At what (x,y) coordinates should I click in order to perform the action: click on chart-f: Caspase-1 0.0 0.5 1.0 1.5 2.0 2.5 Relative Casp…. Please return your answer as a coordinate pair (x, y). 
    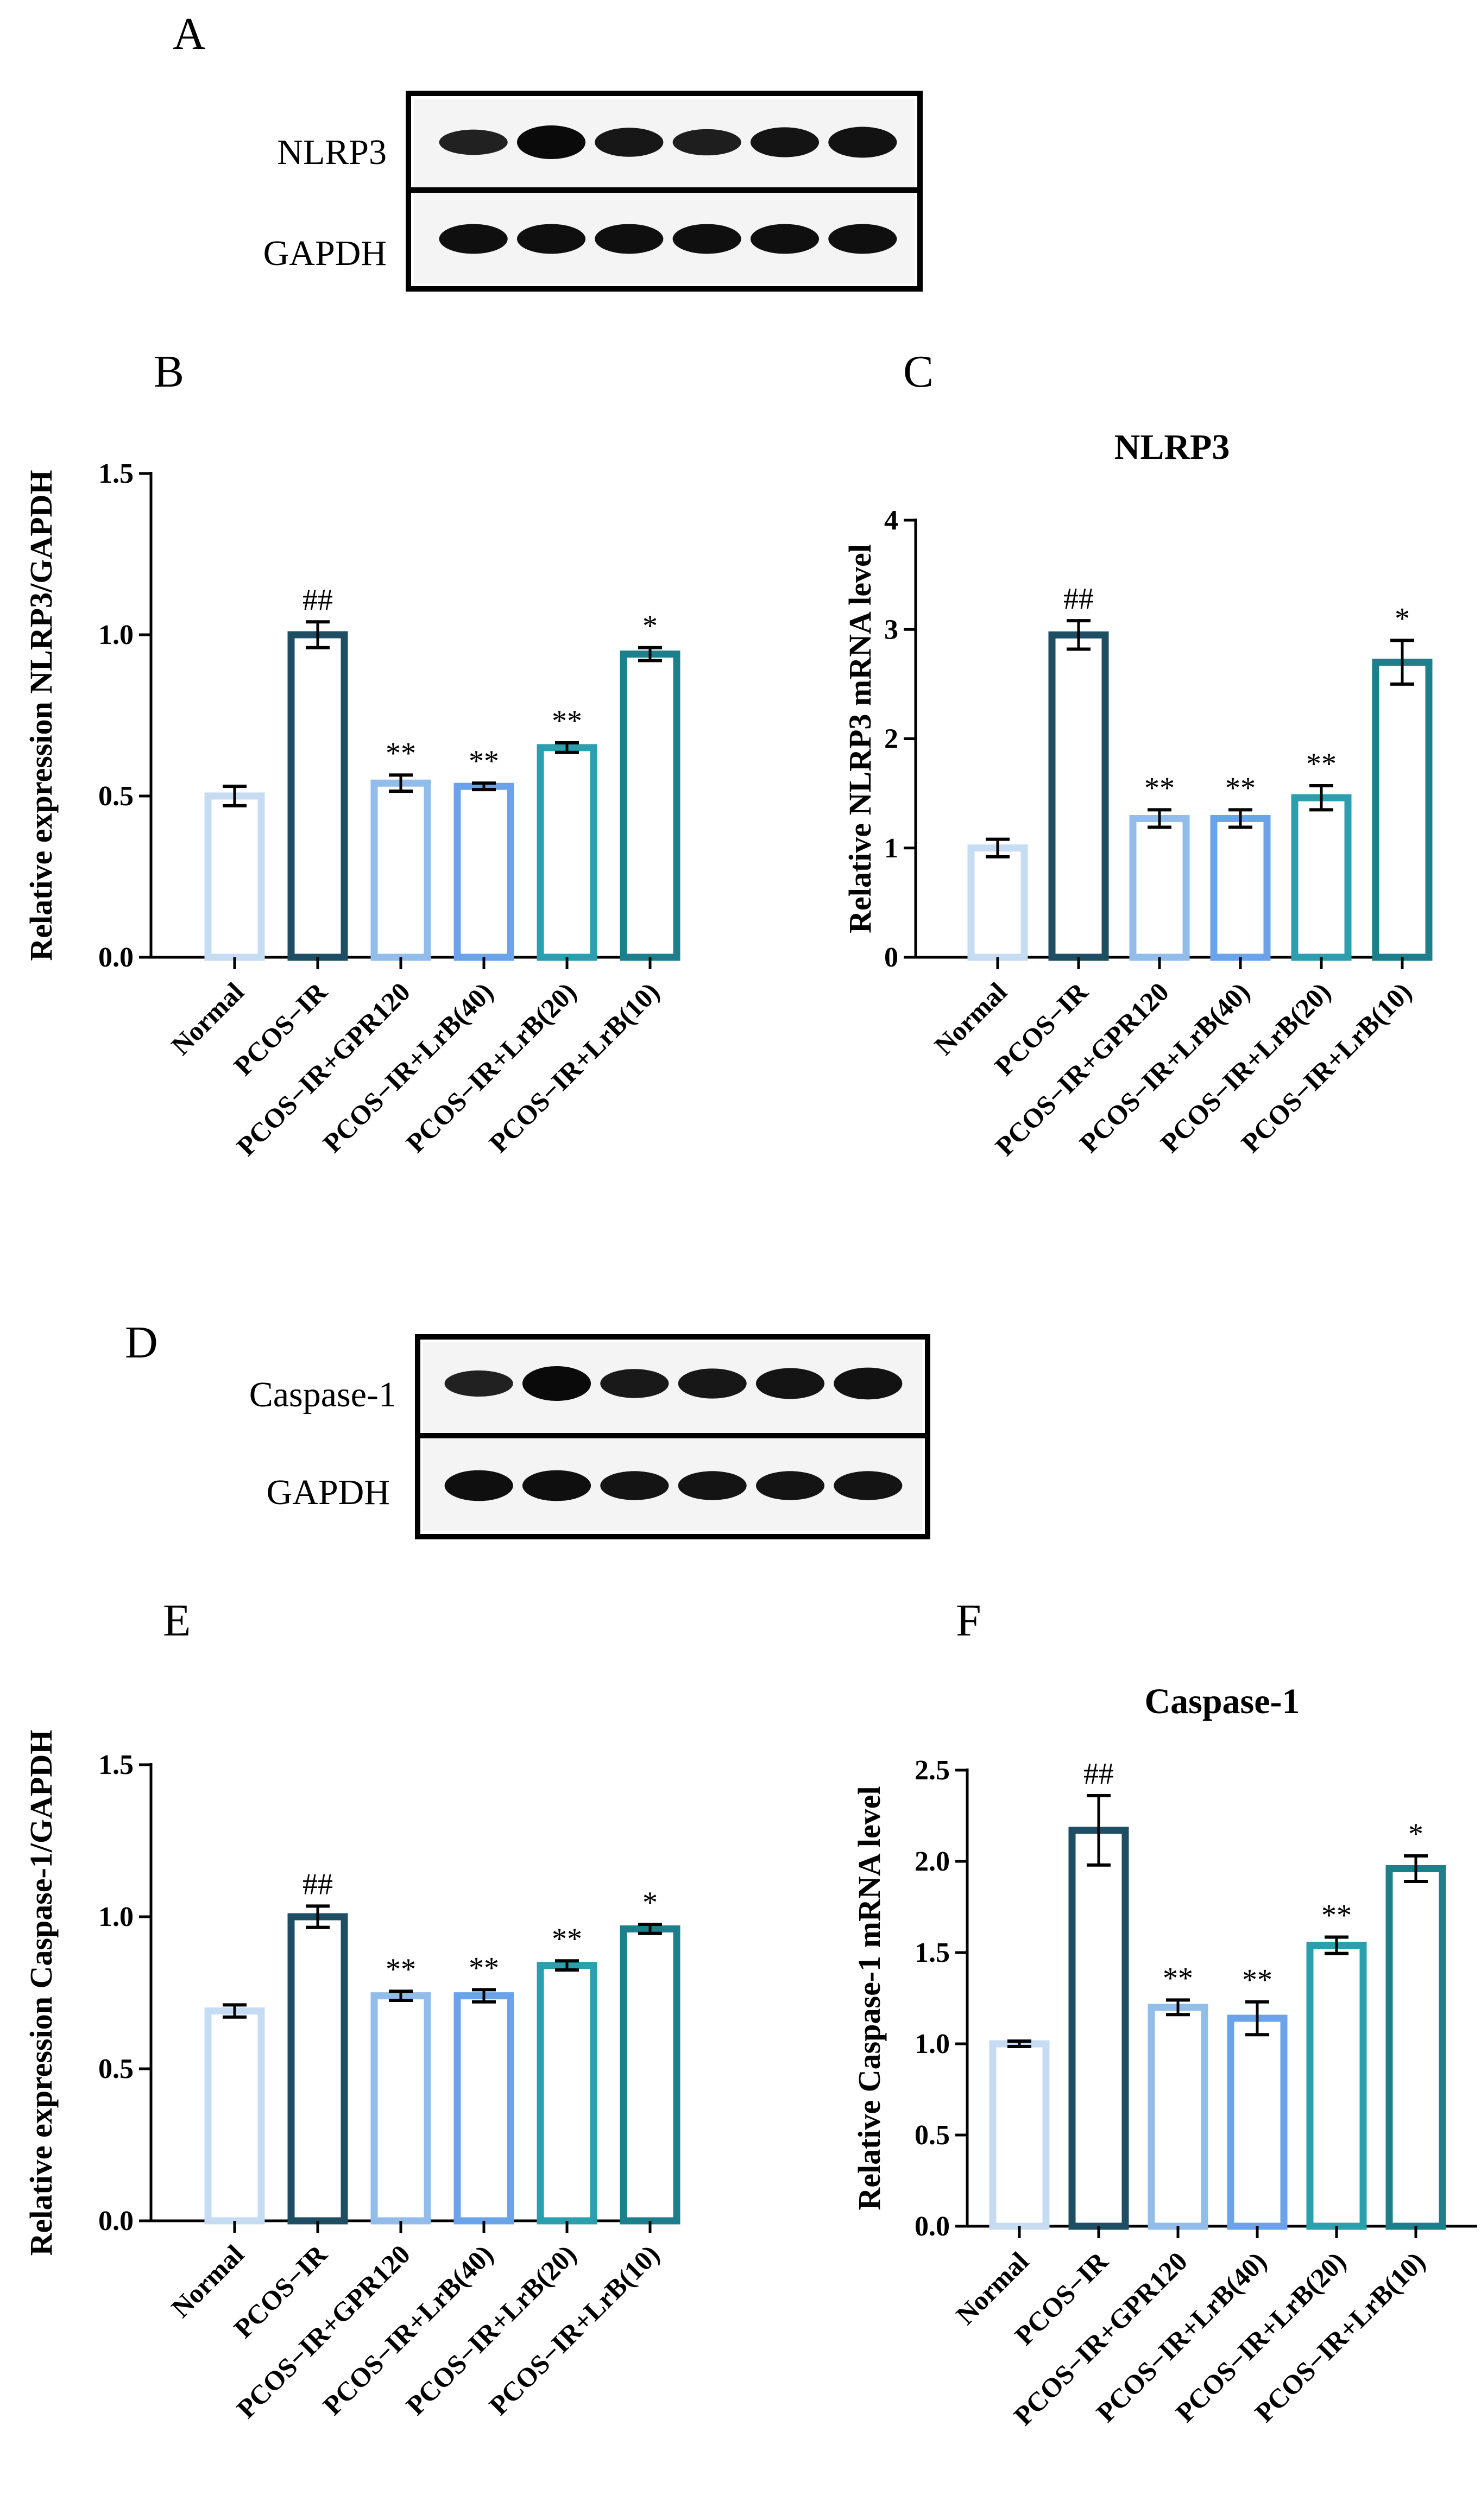
    Looking at the image, I should click on (1165, 2056).